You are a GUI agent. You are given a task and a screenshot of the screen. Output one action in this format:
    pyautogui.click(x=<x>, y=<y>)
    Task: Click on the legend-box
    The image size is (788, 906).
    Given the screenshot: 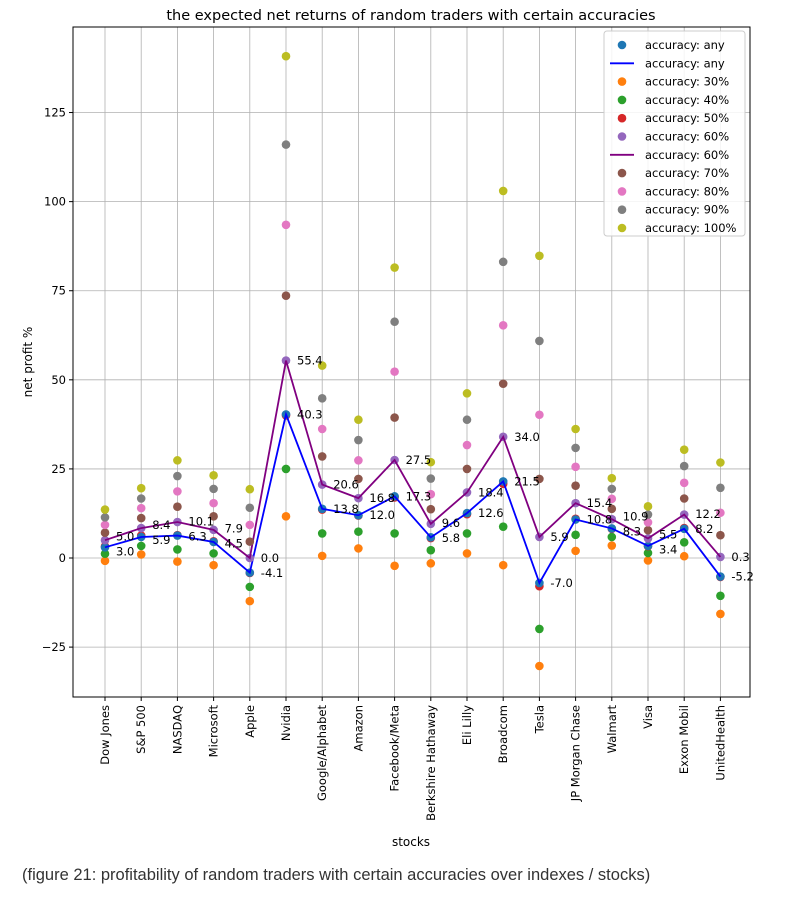 What is the action you would take?
    pyautogui.click(x=674, y=133)
    